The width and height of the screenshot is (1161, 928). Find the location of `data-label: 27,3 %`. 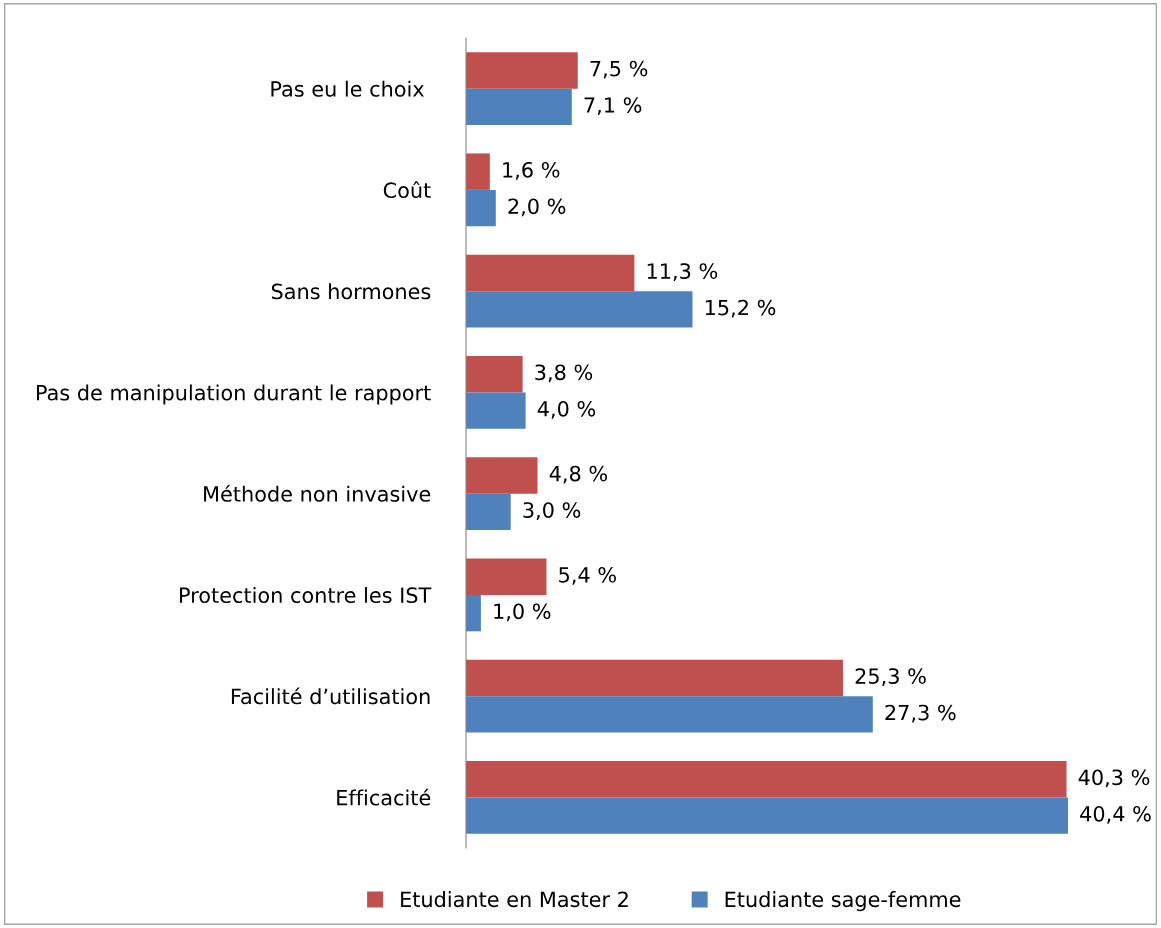

data-label: 27,3 % is located at coordinates (920, 713).